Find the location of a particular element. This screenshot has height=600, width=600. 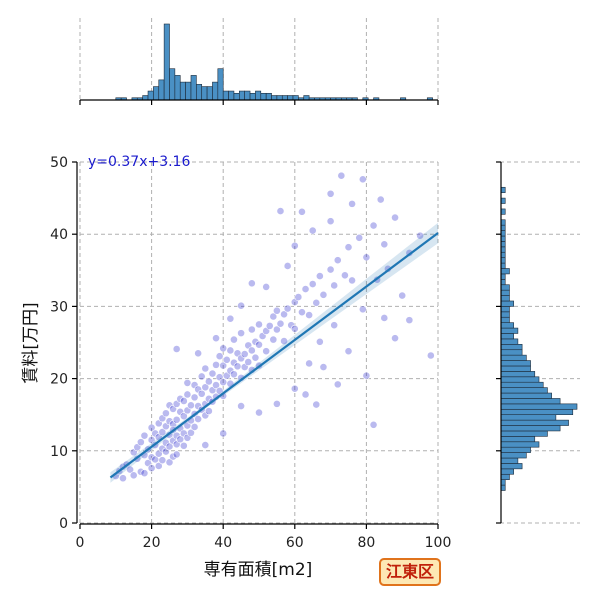

y-marginal-histogram is located at coordinates (539, 338).